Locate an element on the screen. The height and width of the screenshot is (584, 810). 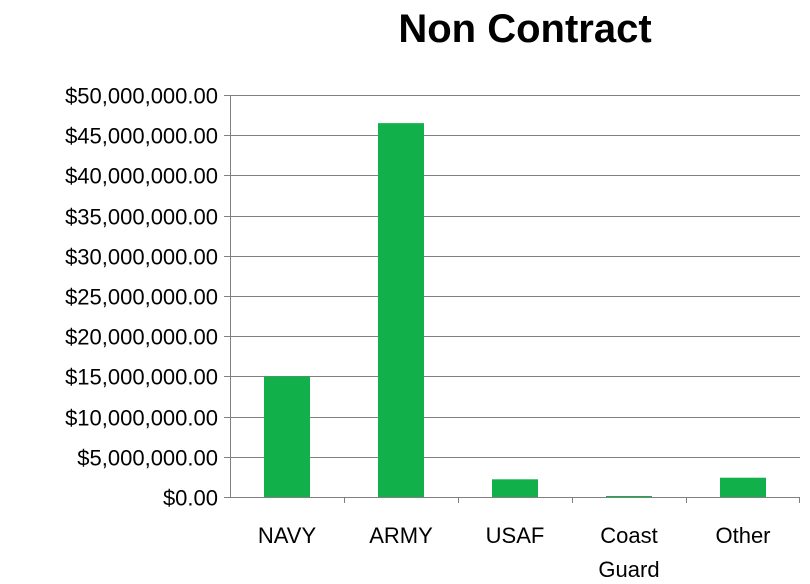
x-category-label: ARMY is located at coordinates (401, 535).